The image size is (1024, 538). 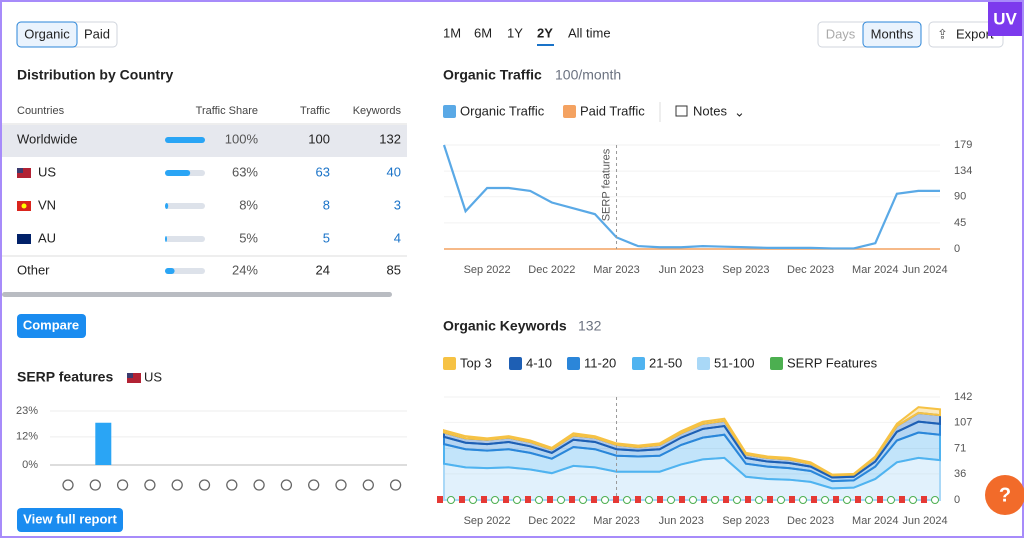 What do you see at coordinates (245, 171) in the screenshot?
I see `share-label: 63%` at bounding box center [245, 171].